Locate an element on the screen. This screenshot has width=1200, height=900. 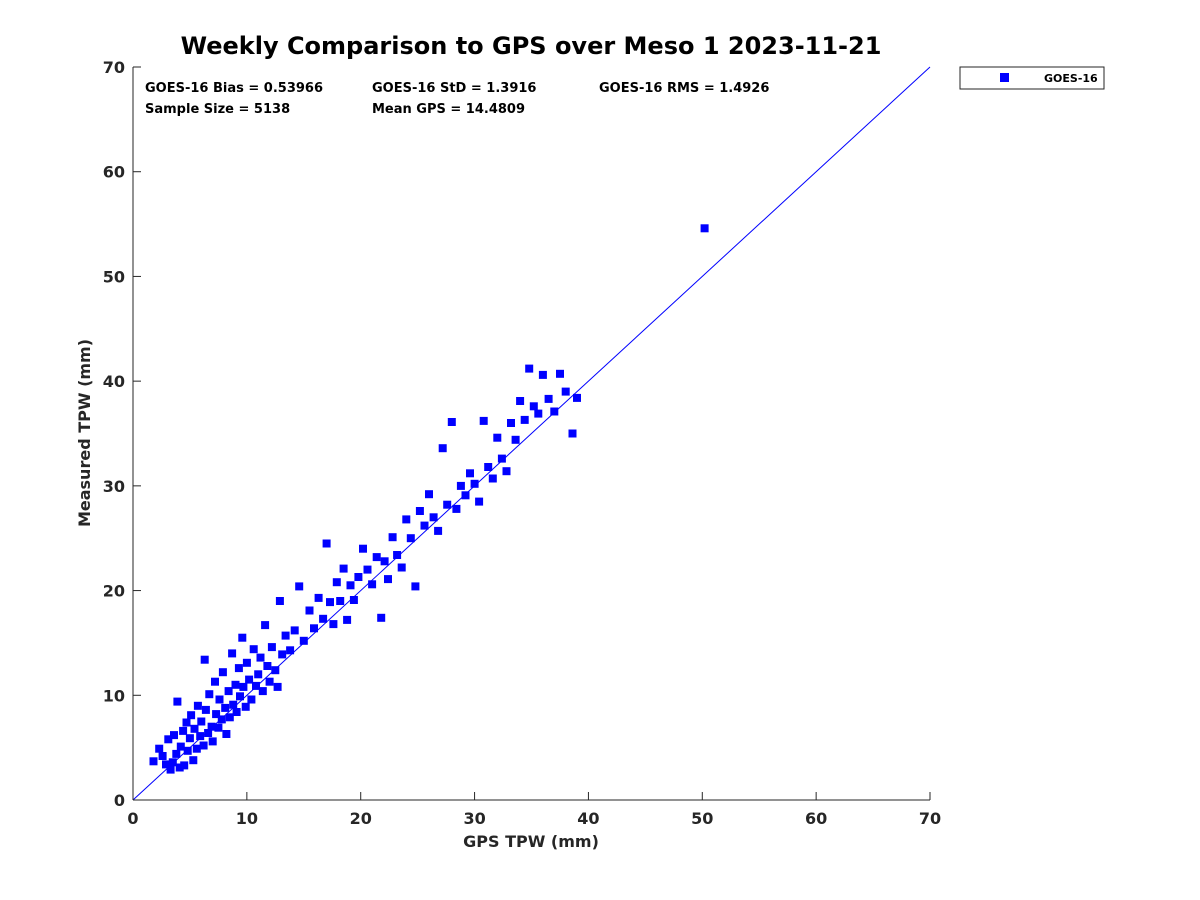
annotation-sample-size: Sample Size = 5138 is located at coordinates (217, 109).